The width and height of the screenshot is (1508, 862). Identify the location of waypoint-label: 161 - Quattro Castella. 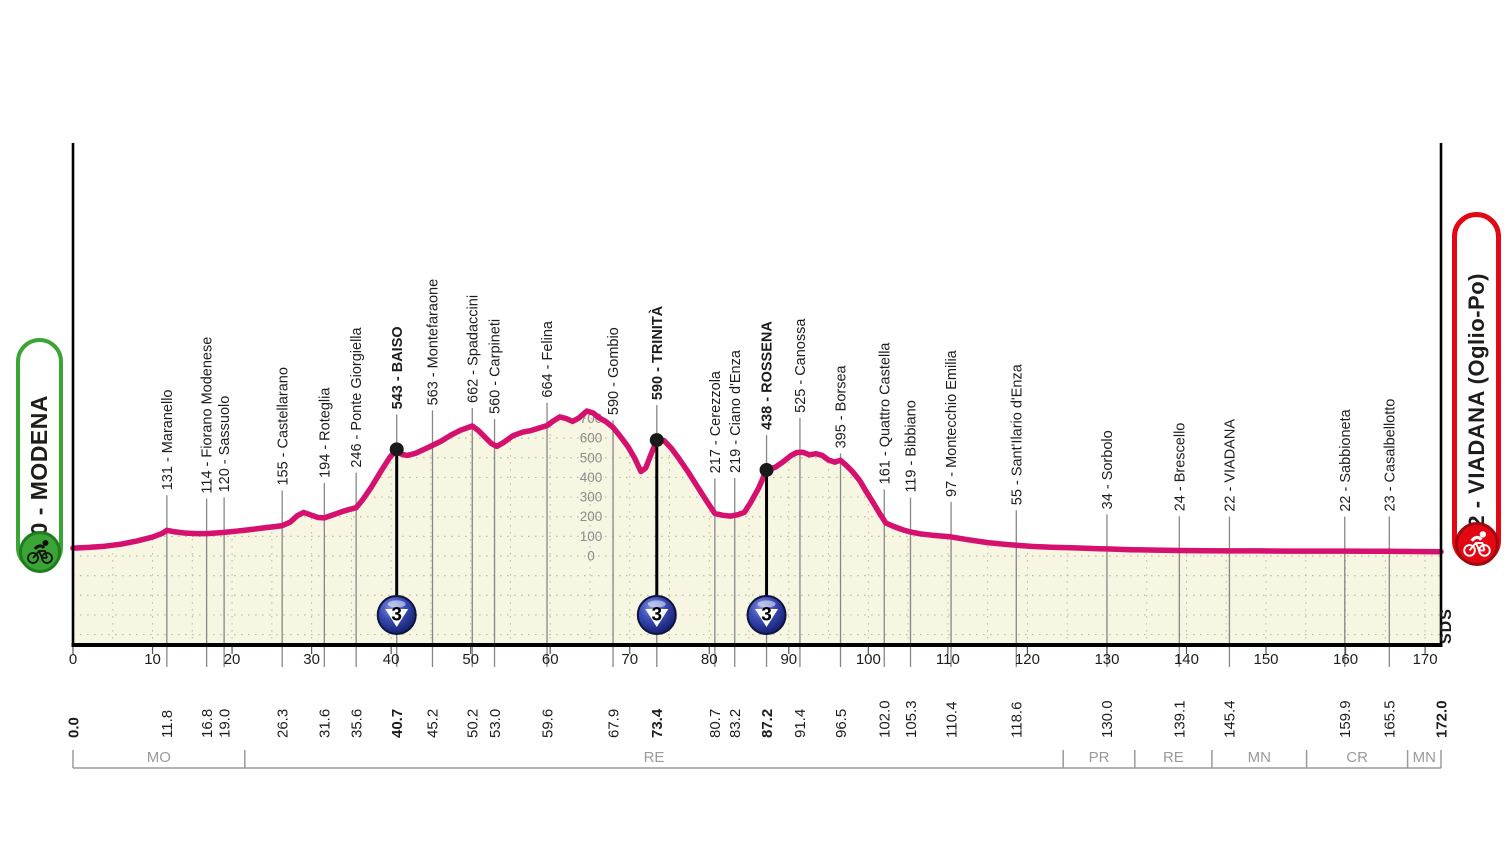
(885, 413).